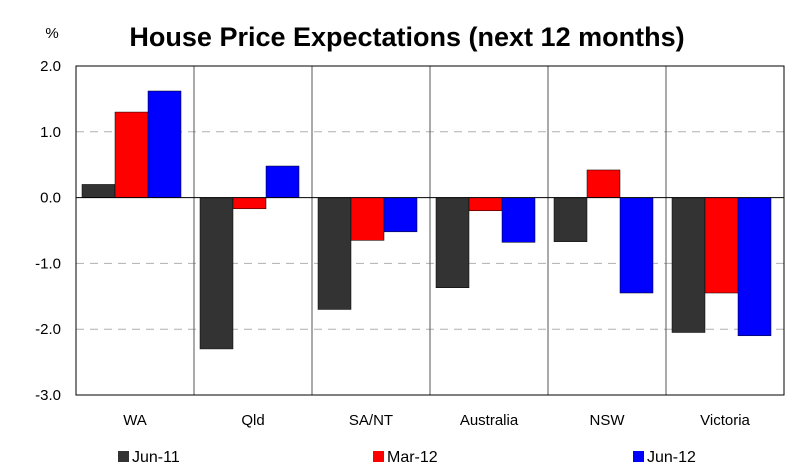 This screenshot has width=800, height=472. What do you see at coordinates (367, 219) in the screenshot?
I see `bar-mar-12-sant` at bounding box center [367, 219].